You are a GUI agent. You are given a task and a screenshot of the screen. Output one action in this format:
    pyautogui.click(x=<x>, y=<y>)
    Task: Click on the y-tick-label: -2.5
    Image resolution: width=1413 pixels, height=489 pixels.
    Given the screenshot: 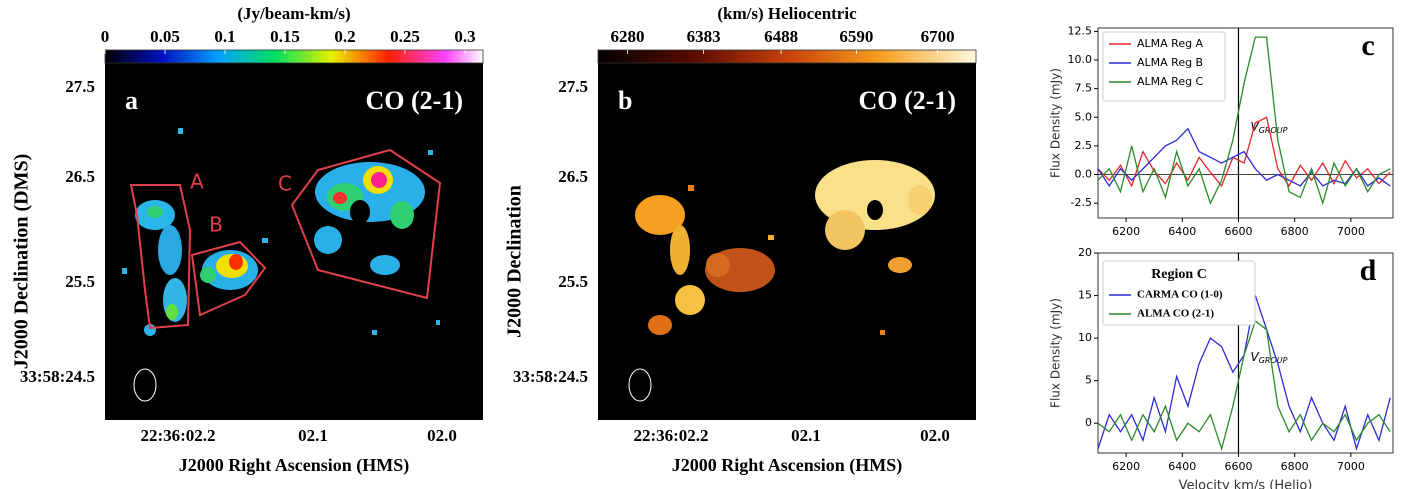 What is the action you would take?
    pyautogui.click(x=1081, y=202)
    